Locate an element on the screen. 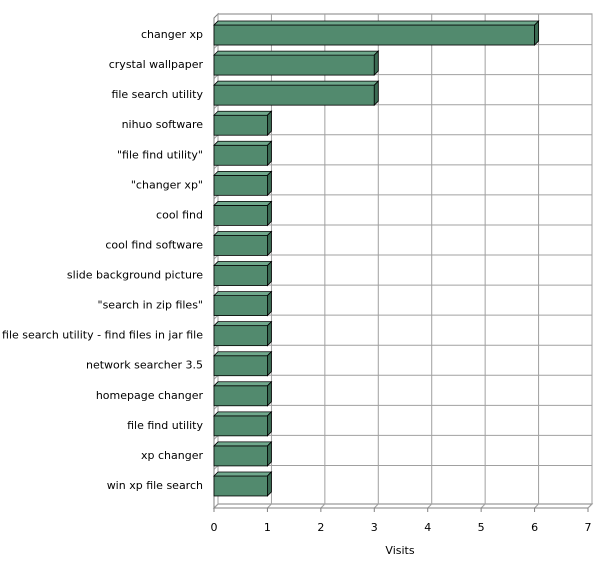  x-tick-label: 2 is located at coordinates (320, 527).